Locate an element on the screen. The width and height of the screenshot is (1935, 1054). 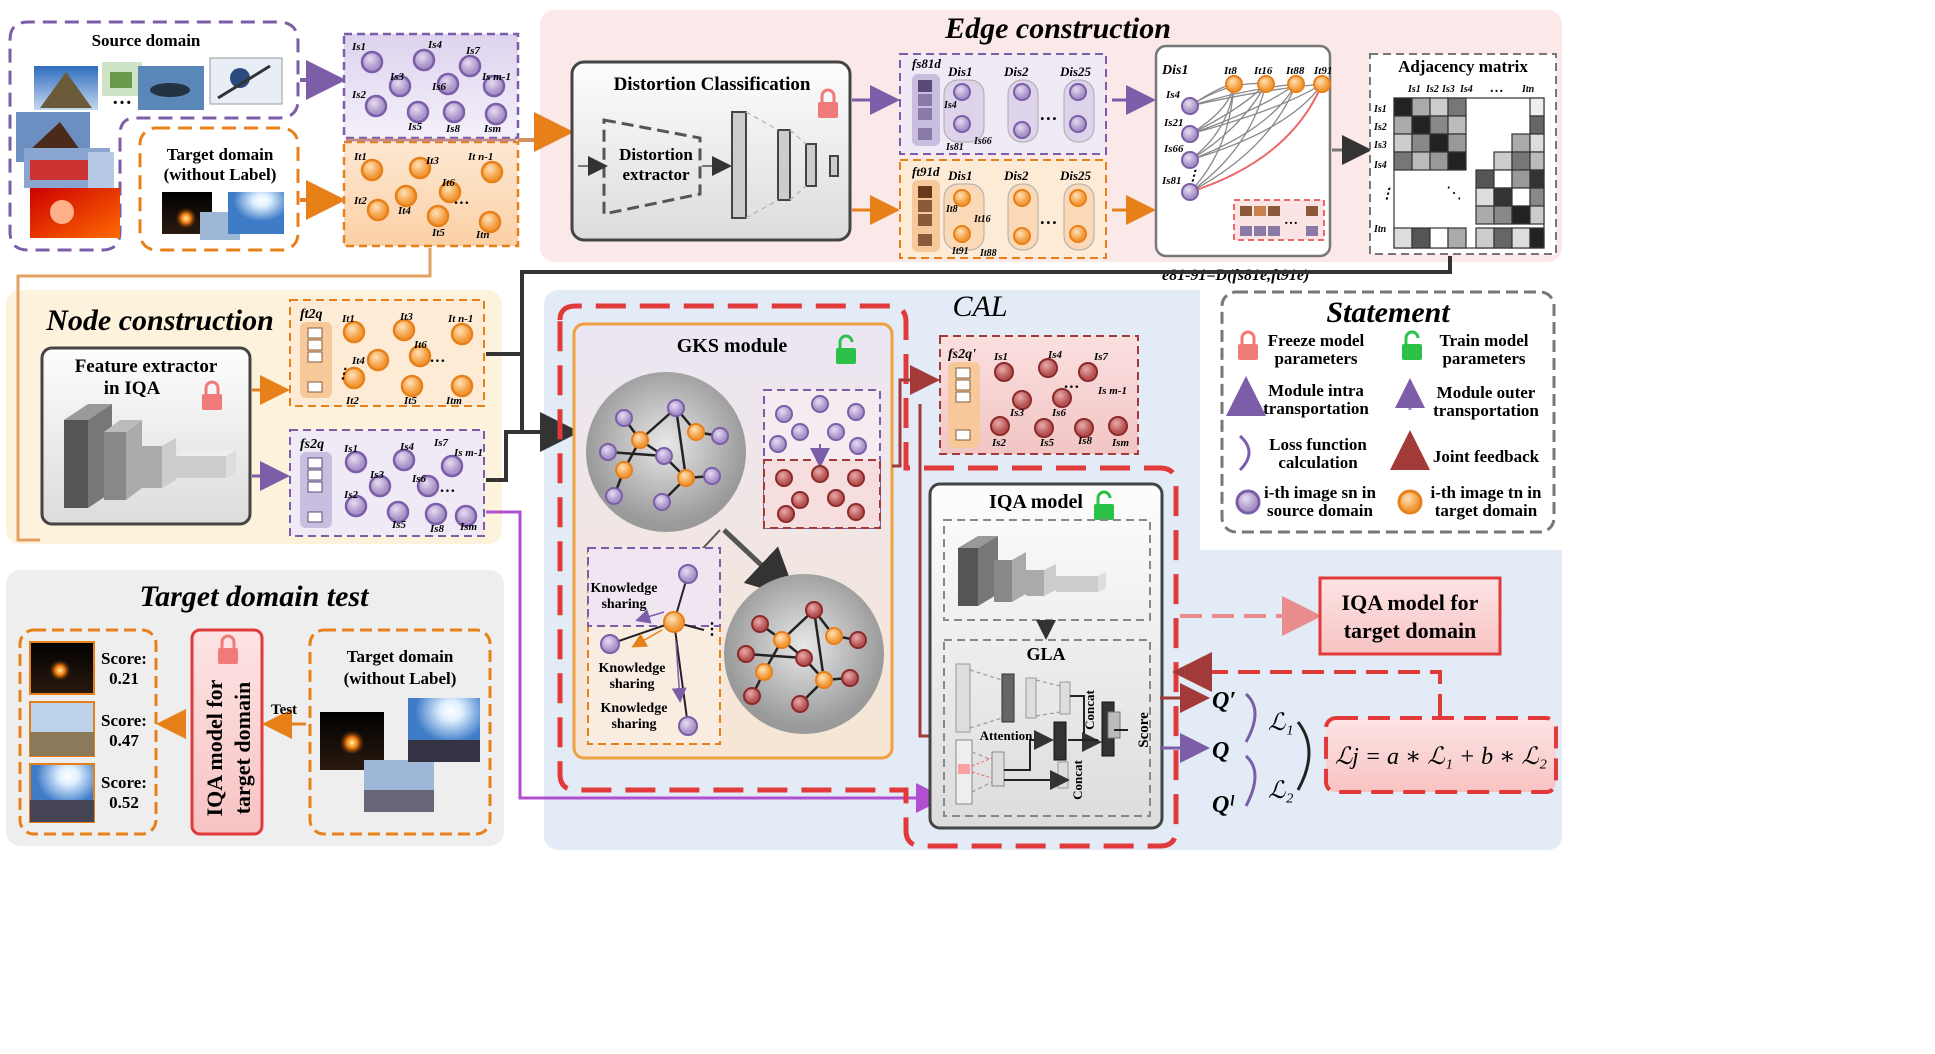
source-features-to-iqa-arrow is located at coordinates (716, 661).